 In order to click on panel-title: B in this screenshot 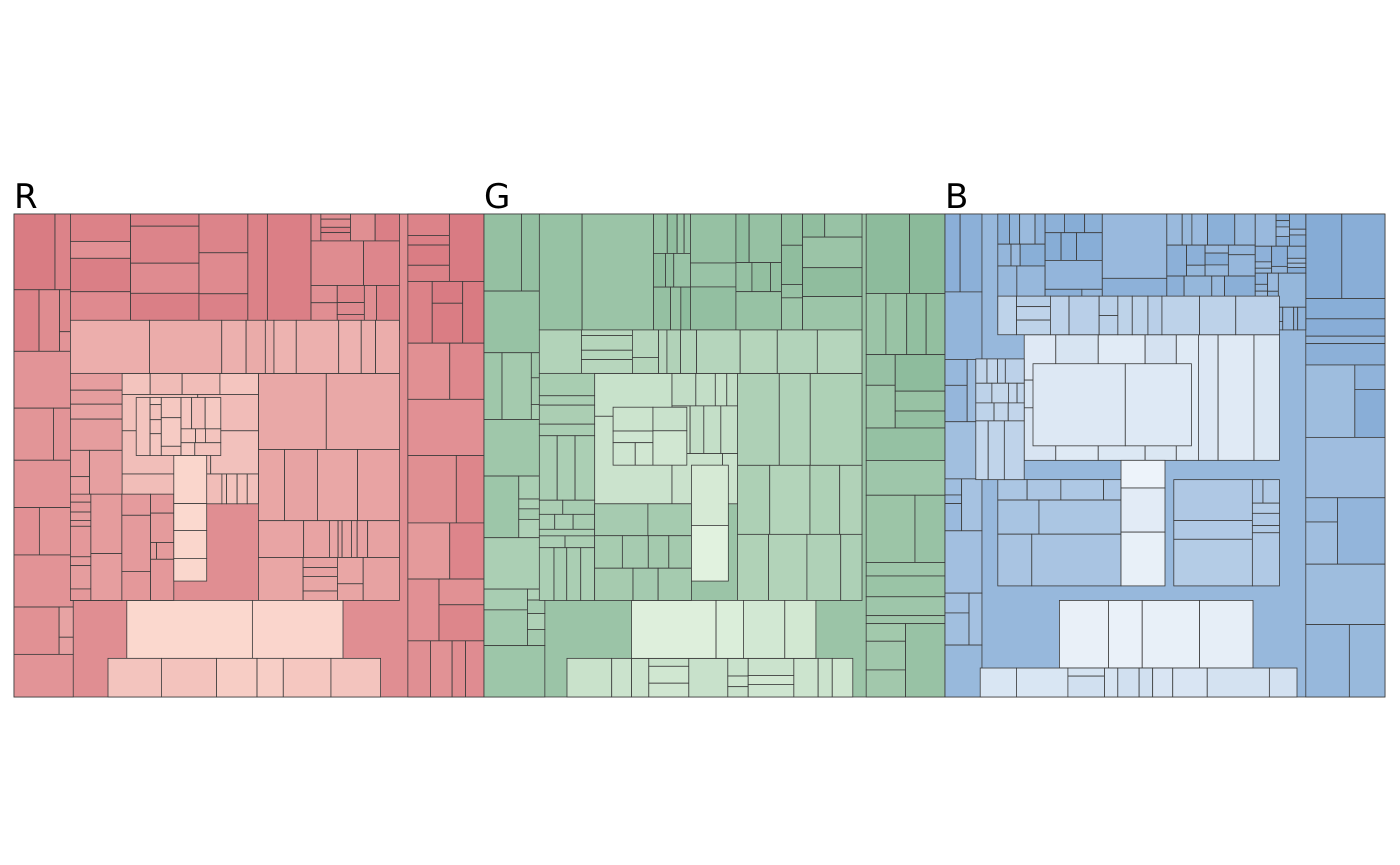, I will do `click(956, 197)`.